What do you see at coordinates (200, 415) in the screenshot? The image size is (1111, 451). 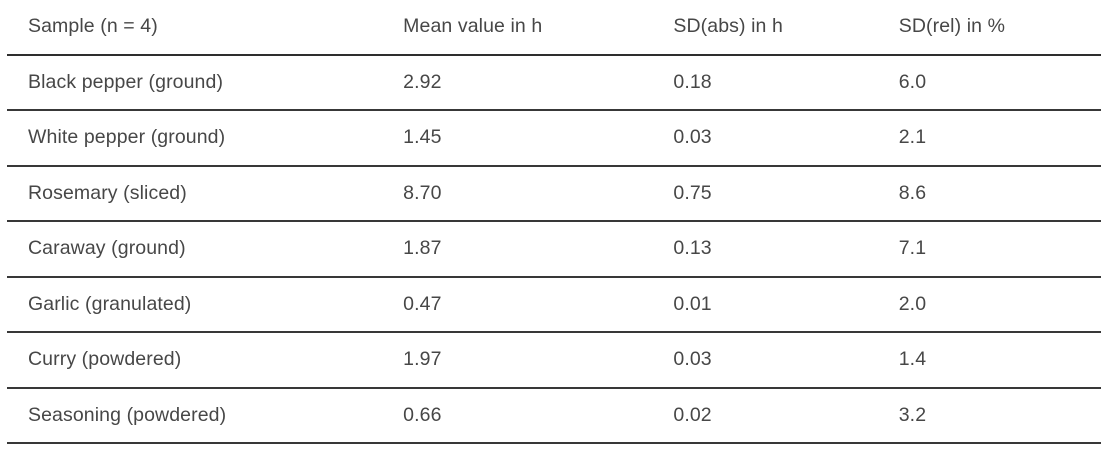 I see `cell-sample: Seasoning (powdered)` at bounding box center [200, 415].